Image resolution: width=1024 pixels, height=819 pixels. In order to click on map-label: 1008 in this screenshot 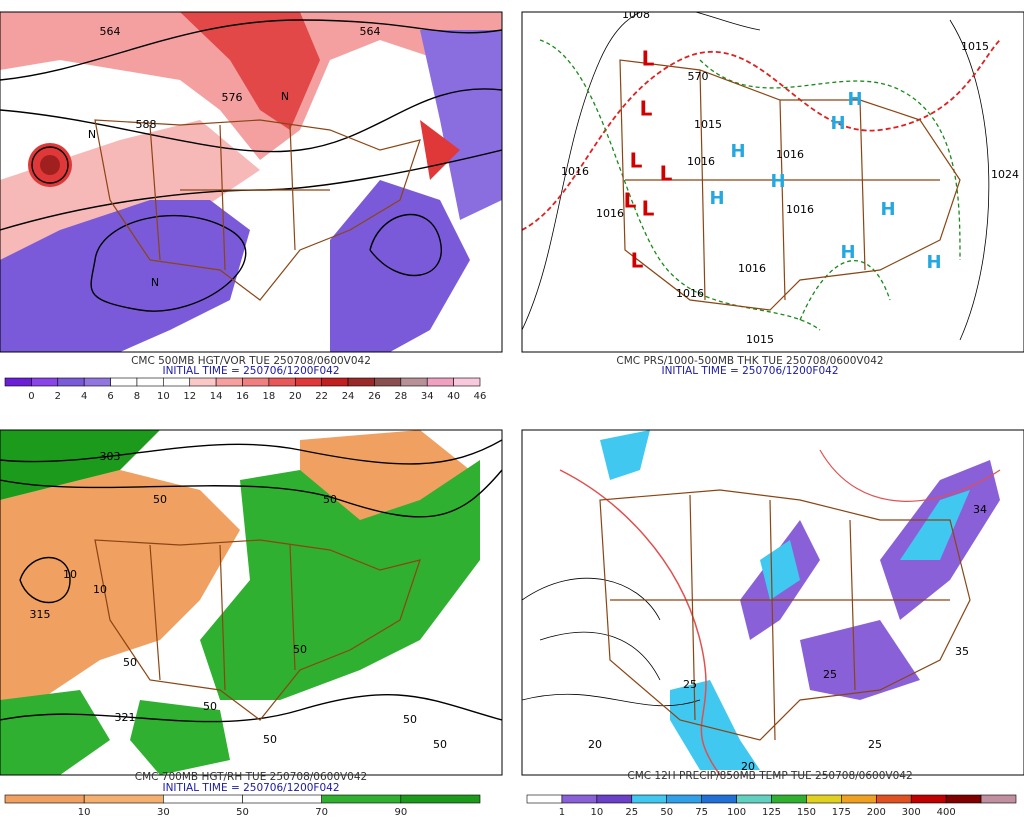, I will do `click(636, 14)`.